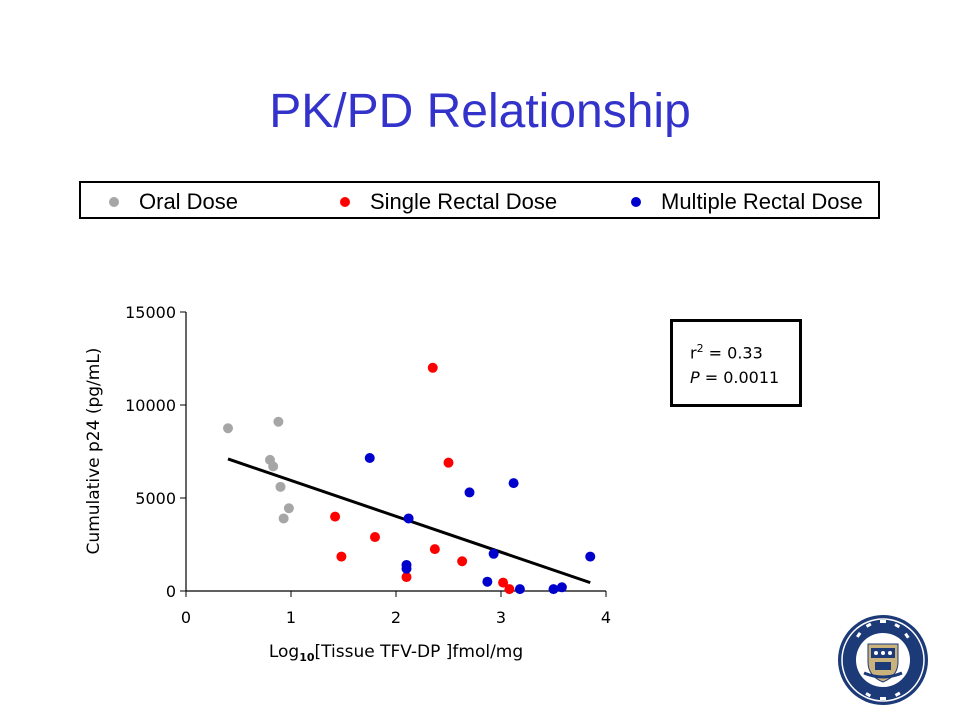 The height and width of the screenshot is (720, 960). Describe the element at coordinates (693, 353) in the screenshot. I see `r-squared-symbol: r` at that location.